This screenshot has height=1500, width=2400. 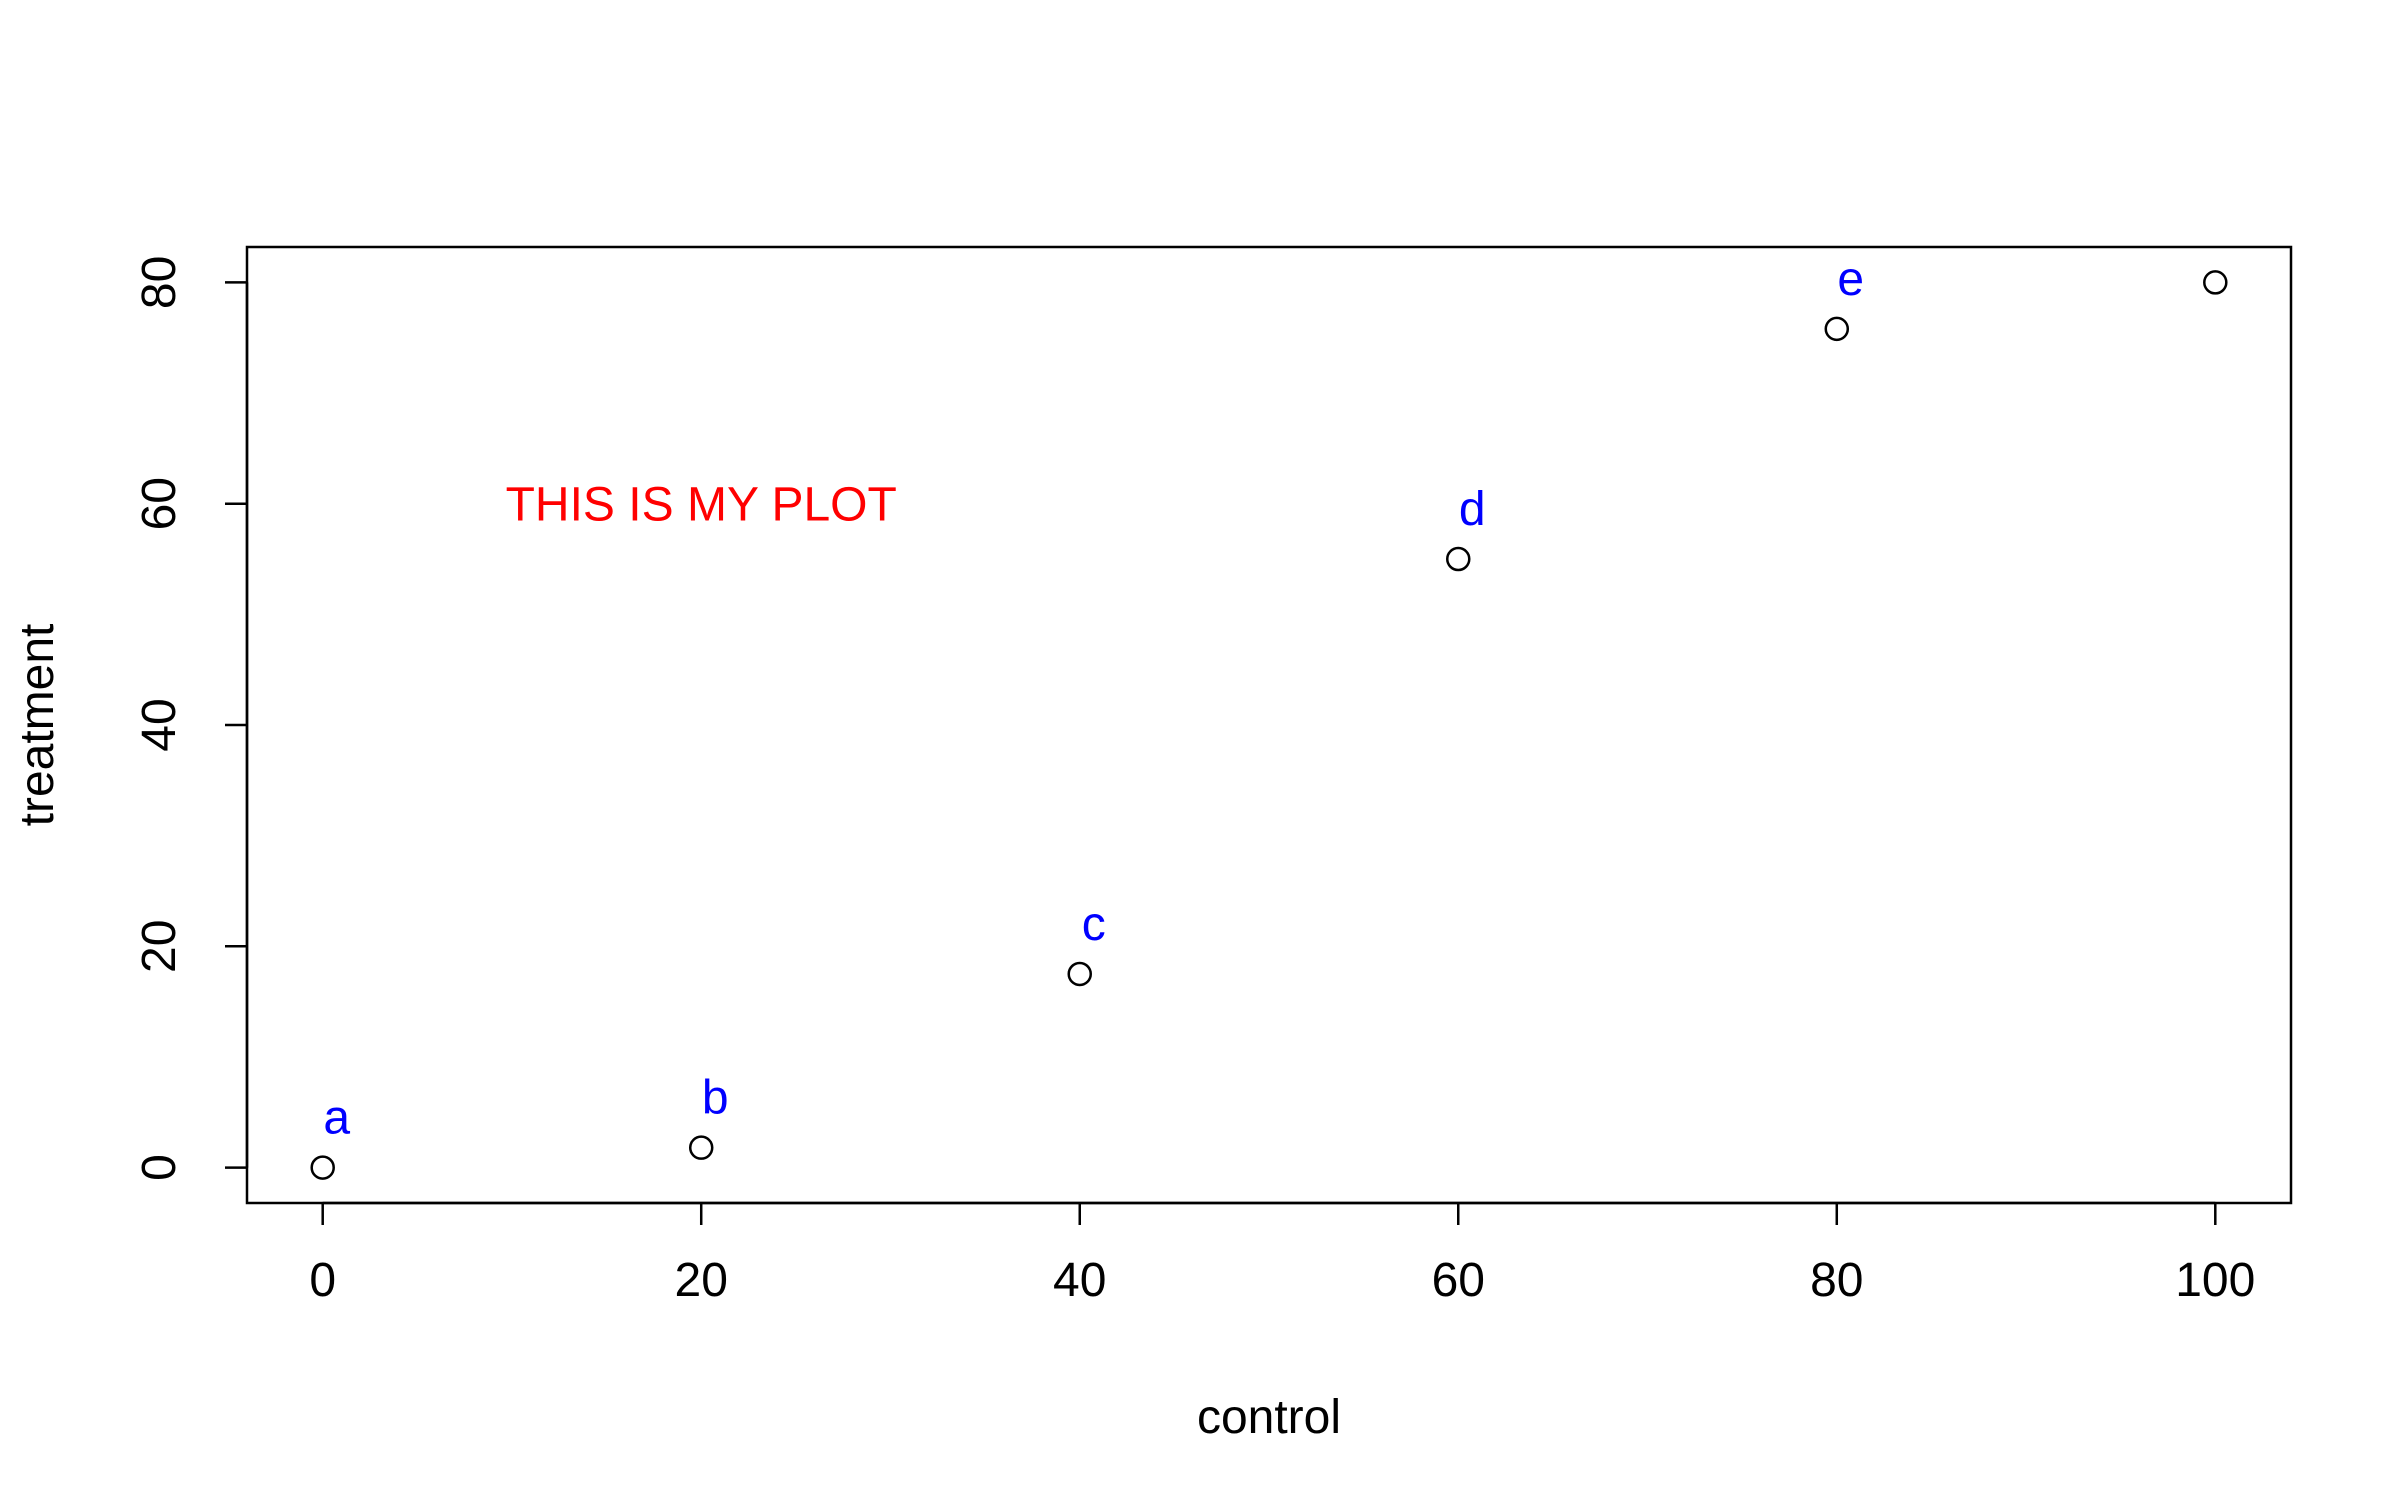 What do you see at coordinates (159, 282) in the screenshot?
I see `y-tick-label: 80` at bounding box center [159, 282].